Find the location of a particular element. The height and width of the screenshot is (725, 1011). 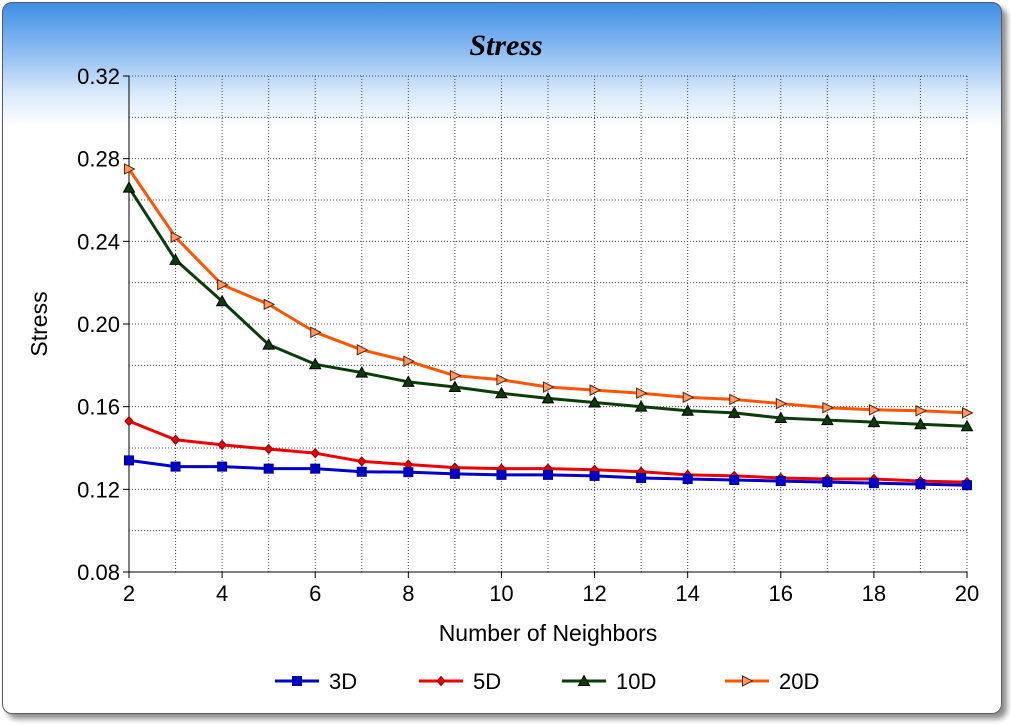

y-tick-label: 0.32 is located at coordinates (98, 76).